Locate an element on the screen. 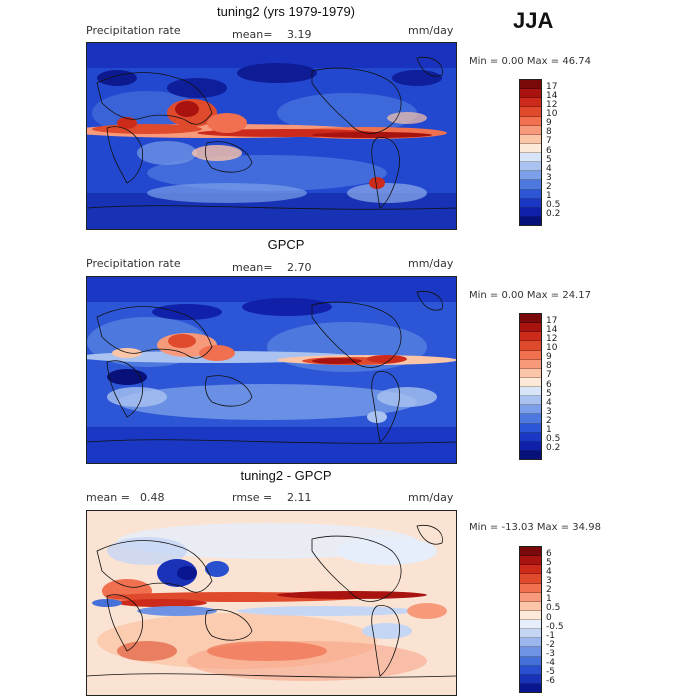 The height and width of the screenshot is (700, 700). panel1-mean-value: 3.19 is located at coordinates (299, 34).